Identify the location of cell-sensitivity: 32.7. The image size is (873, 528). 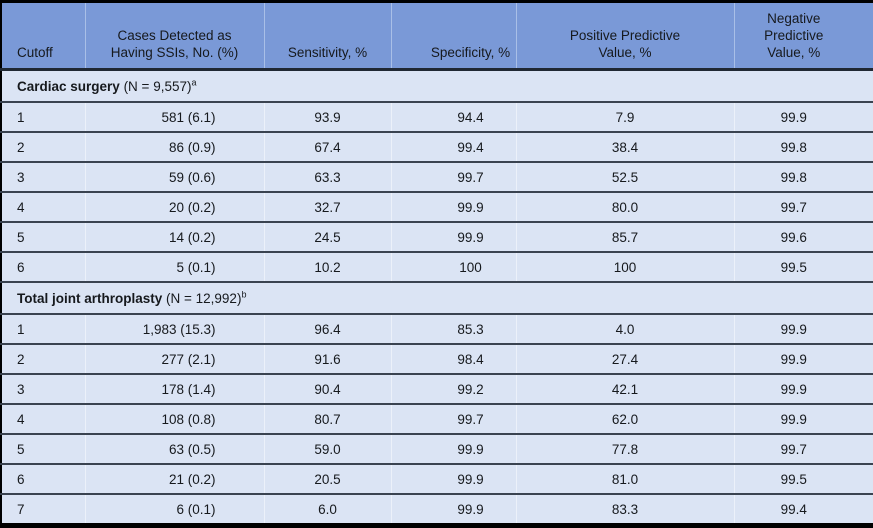
(327, 206).